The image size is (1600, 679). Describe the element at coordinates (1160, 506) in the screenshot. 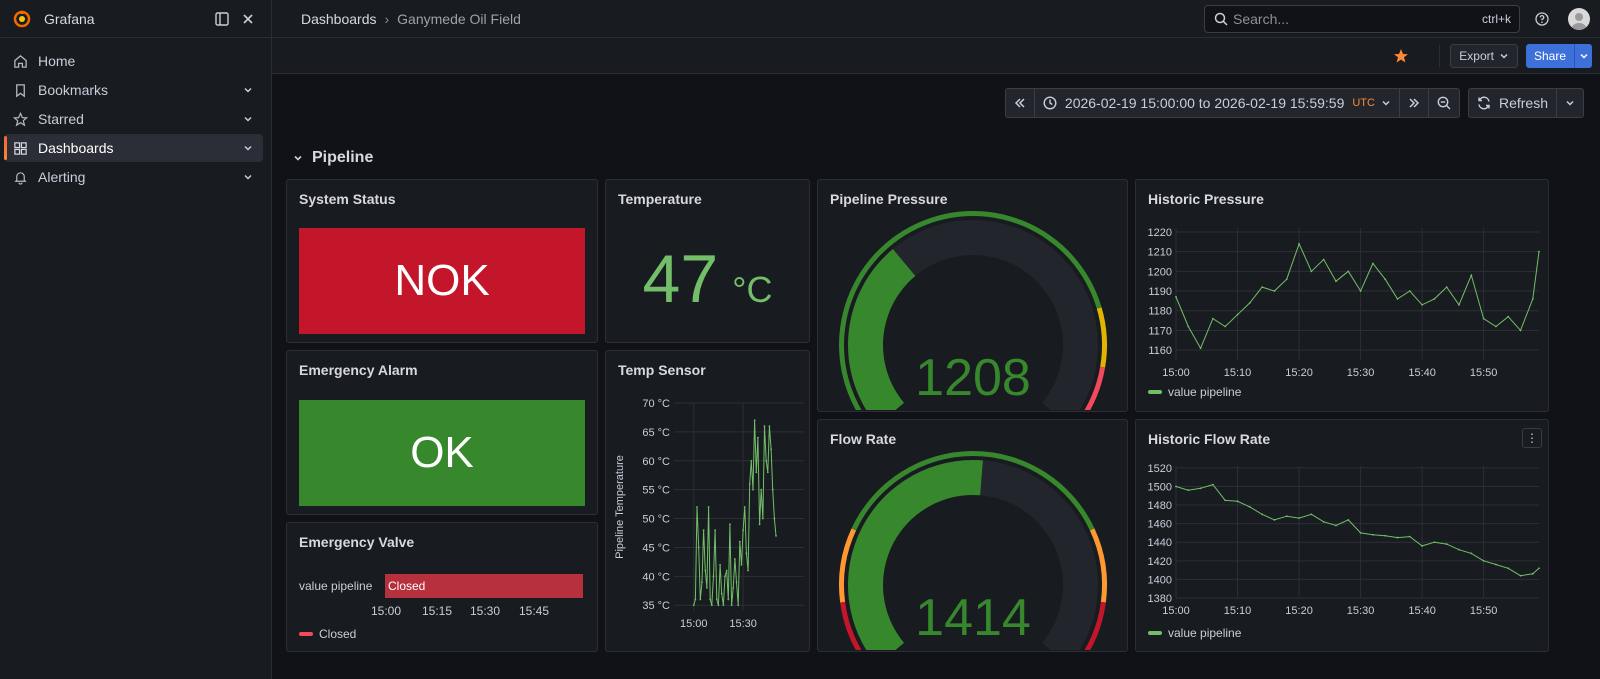

I see `y-tick-label: 1480` at that location.